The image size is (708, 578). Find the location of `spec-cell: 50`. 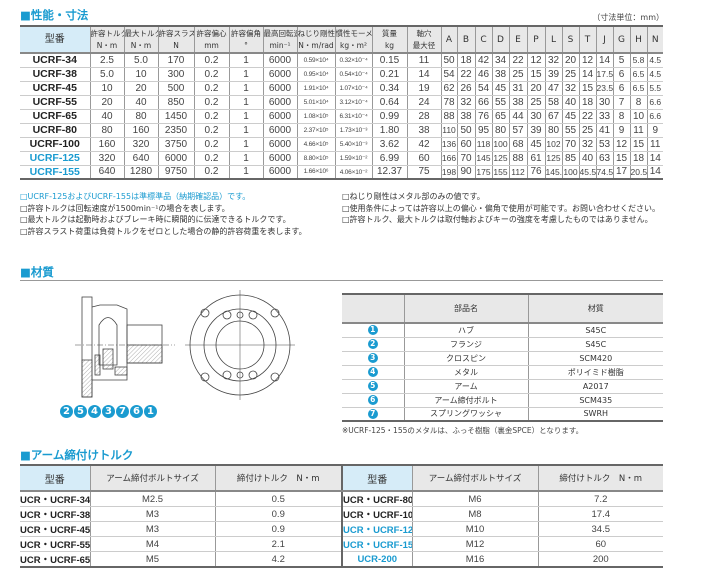

spec-cell: 50 is located at coordinates (448, 60).